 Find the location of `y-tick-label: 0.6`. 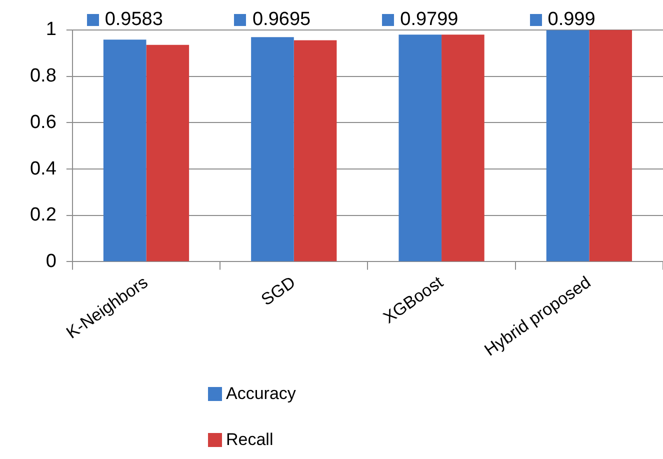

y-tick-label: 0.6 is located at coordinates (43, 122).